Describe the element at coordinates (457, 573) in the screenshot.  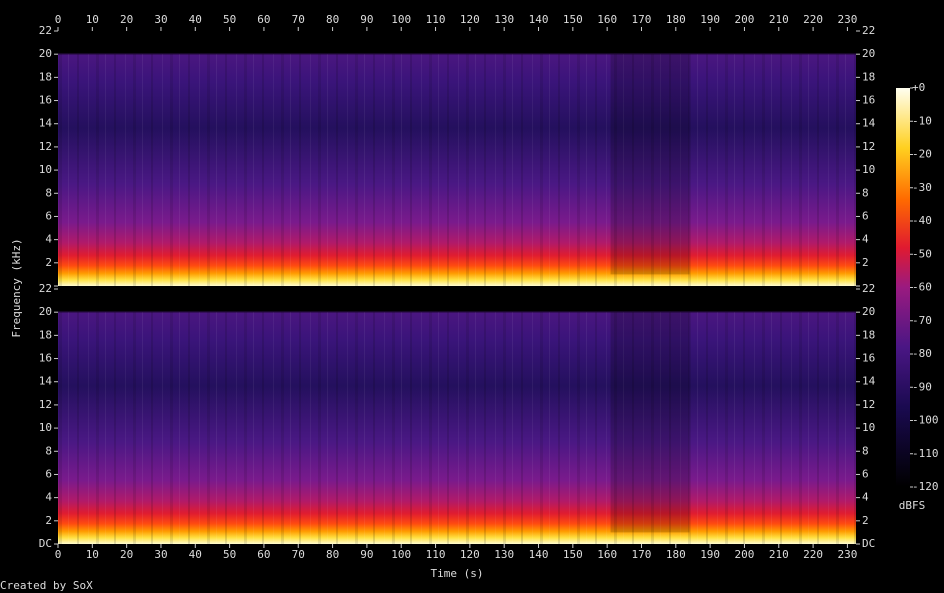
I see `x-axis-label: Time (s)` at that location.